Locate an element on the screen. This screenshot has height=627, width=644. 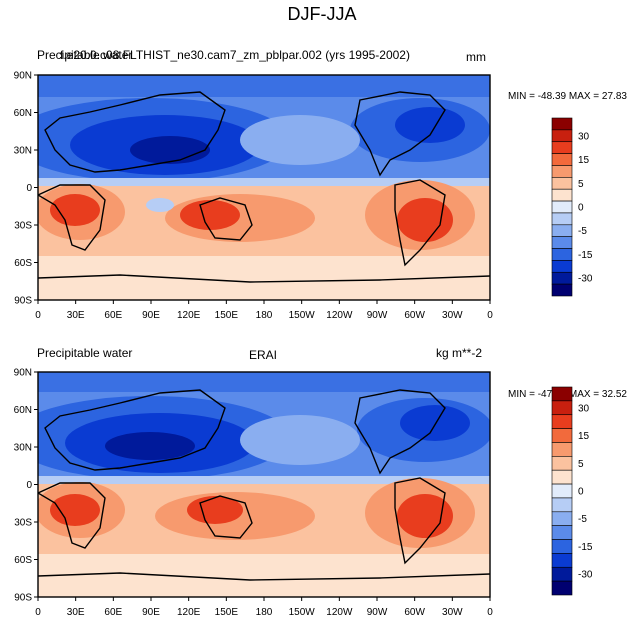
panel2-lon-label: 150W is located at coordinates (302, 612).